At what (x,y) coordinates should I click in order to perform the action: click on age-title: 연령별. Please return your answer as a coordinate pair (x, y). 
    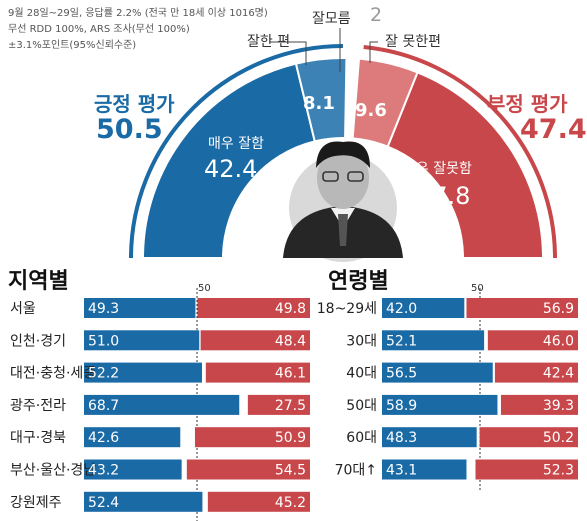
    Looking at the image, I should click on (358, 281).